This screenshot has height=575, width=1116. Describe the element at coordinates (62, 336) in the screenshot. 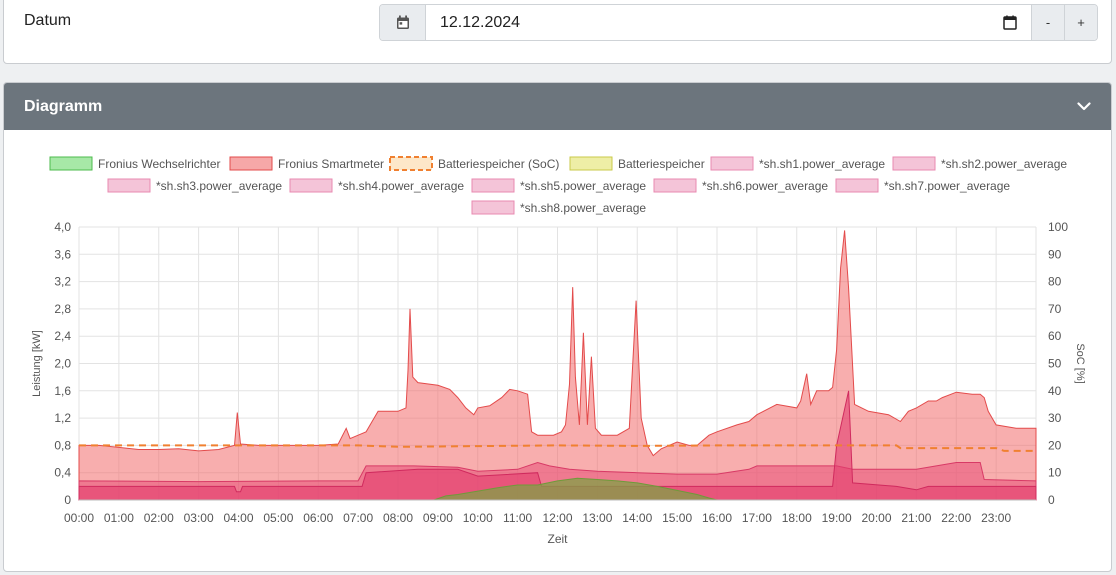

I see `y-tick-label: 2,4` at that location.